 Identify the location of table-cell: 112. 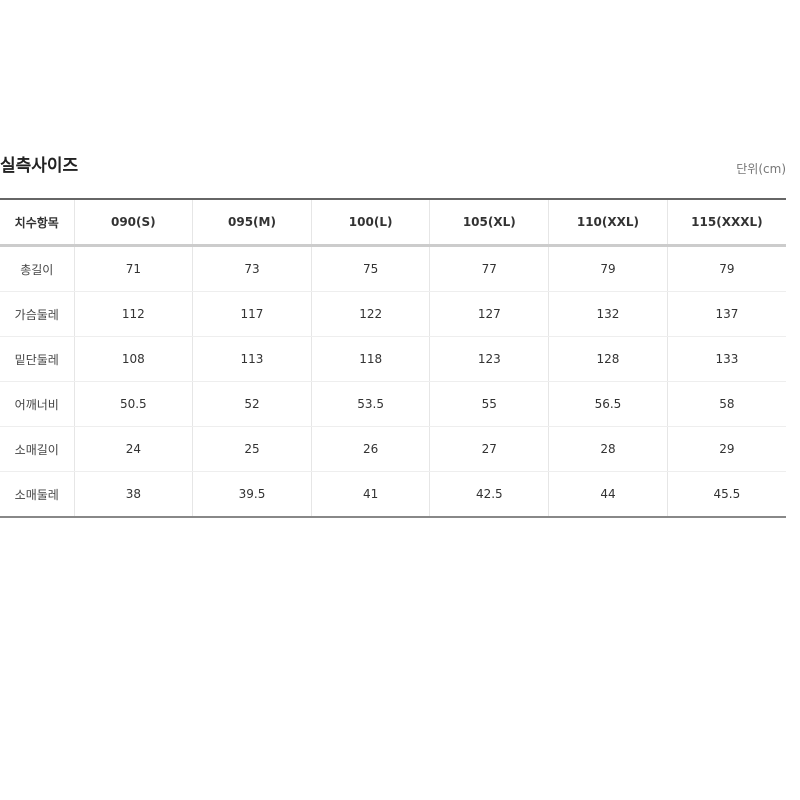
(133, 314).